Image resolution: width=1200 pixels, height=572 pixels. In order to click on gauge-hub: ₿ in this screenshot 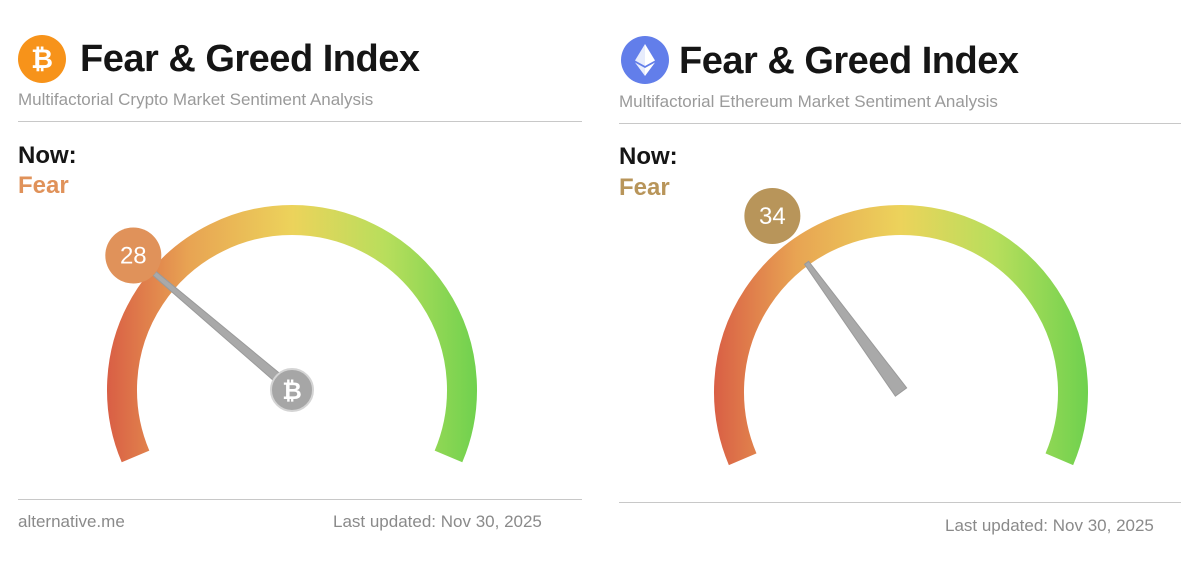, I will do `click(292, 390)`.